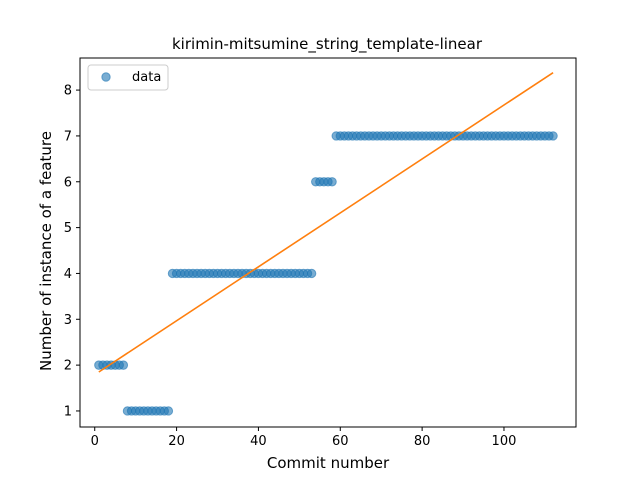 The height and width of the screenshot is (480, 640). I want to click on y-axis-label: Number of instance of a feature, so click(46, 251).